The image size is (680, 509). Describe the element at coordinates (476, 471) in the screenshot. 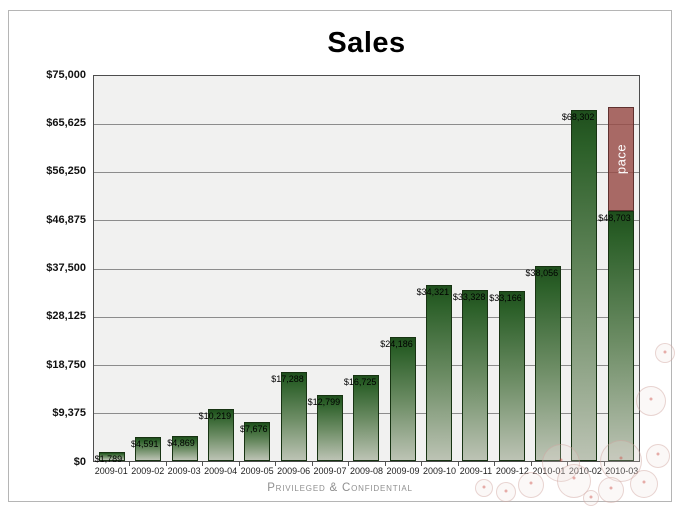

I see `x-axis-label: 2009-11` at that location.